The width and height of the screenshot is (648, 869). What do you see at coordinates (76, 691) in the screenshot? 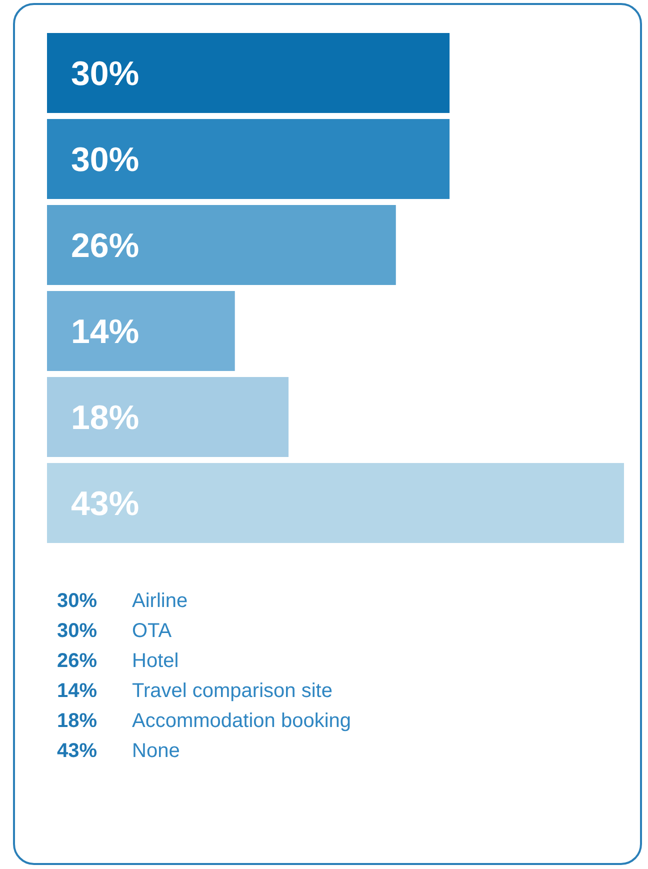
I see `text: 14%` at bounding box center [76, 691].